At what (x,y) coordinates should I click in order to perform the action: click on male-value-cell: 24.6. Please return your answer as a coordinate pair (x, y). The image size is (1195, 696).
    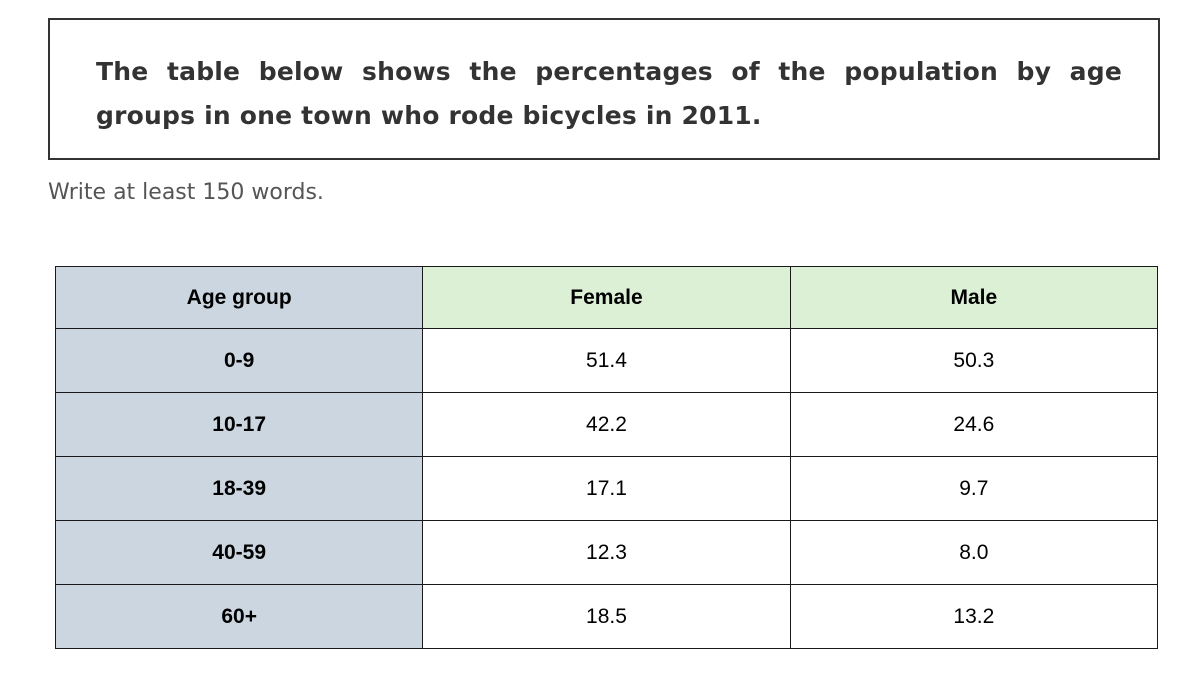
    Looking at the image, I should click on (974, 424).